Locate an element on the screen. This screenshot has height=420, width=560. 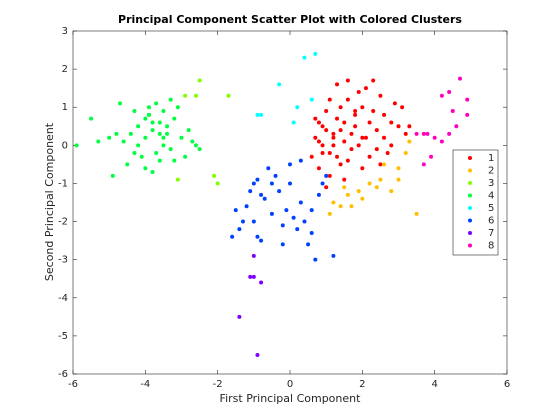
x-tick-label: -6 is located at coordinates (73, 384).